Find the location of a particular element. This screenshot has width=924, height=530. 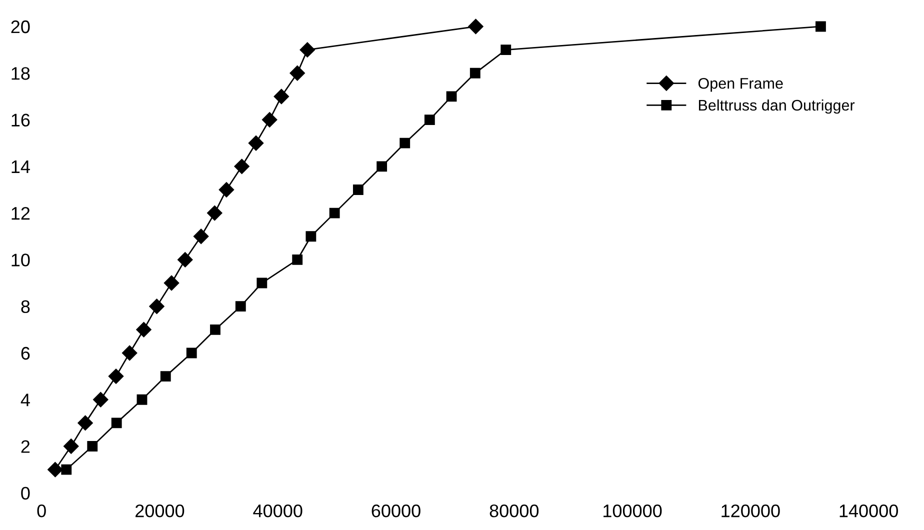

x-tick-label: 60000 is located at coordinates (396, 511).